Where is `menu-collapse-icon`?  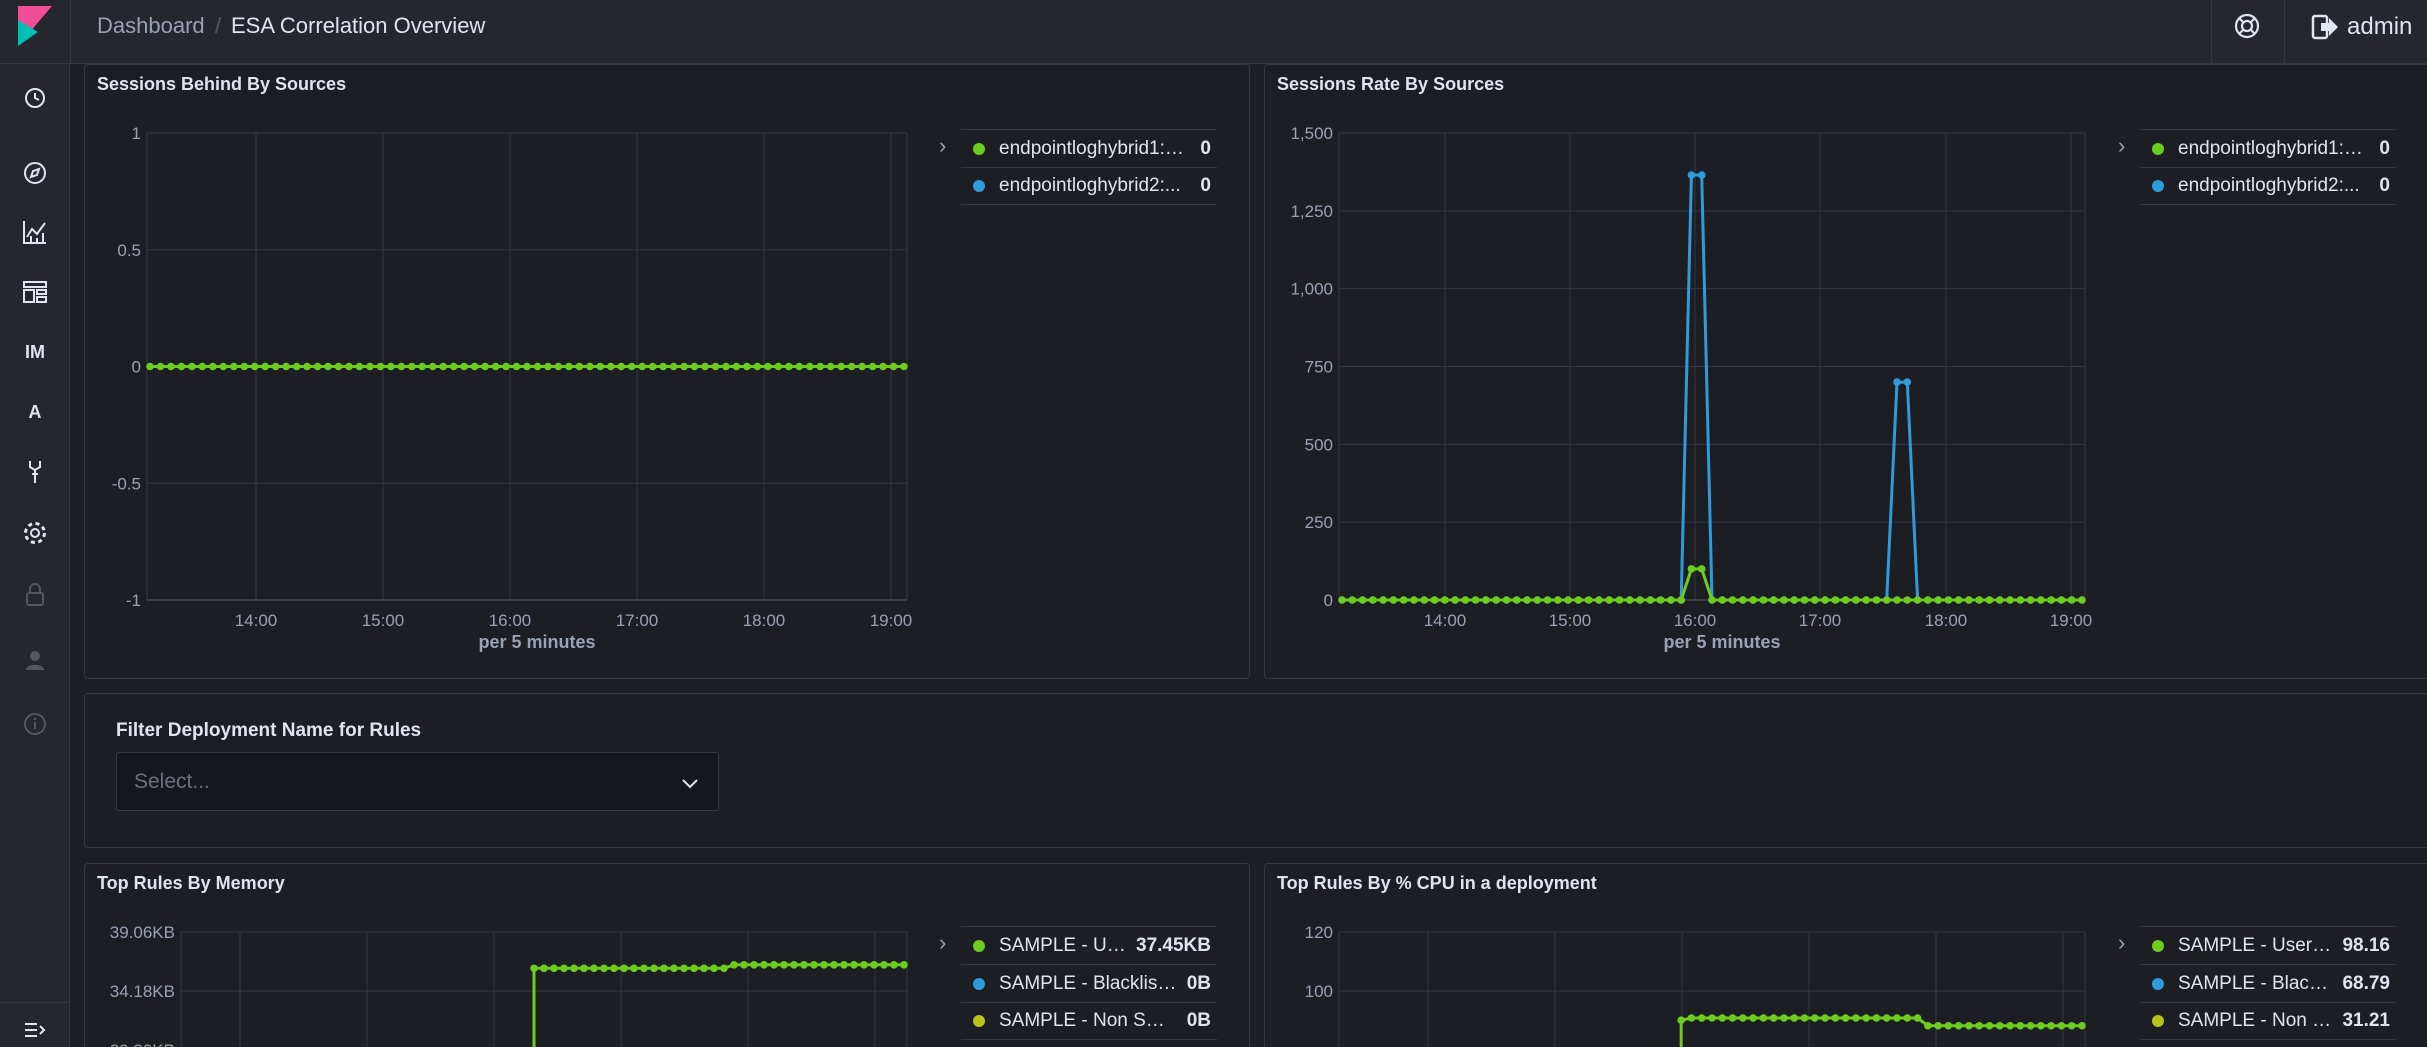 menu-collapse-icon is located at coordinates (35, 1030).